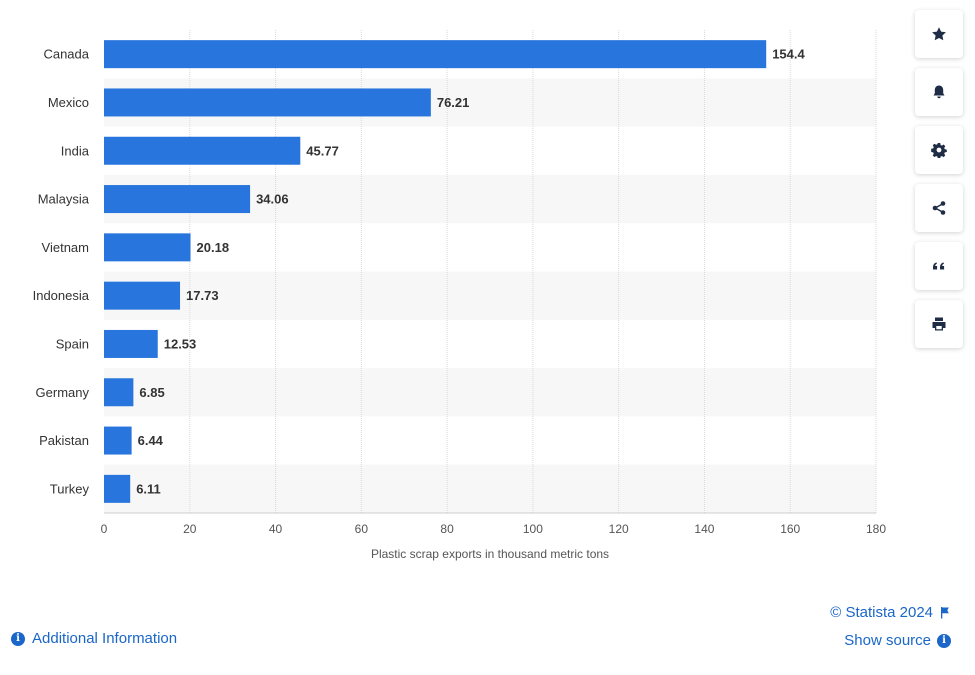 The image size is (975, 675). Describe the element at coordinates (190, 529) in the screenshot. I see `x-tick-label: 20` at that location.